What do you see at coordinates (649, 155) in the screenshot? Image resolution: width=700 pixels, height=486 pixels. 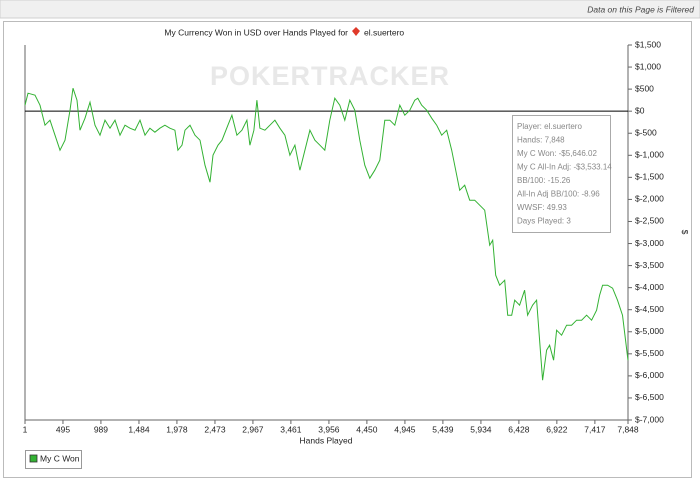 I see `y-tick-label: $-1,000` at bounding box center [649, 155].